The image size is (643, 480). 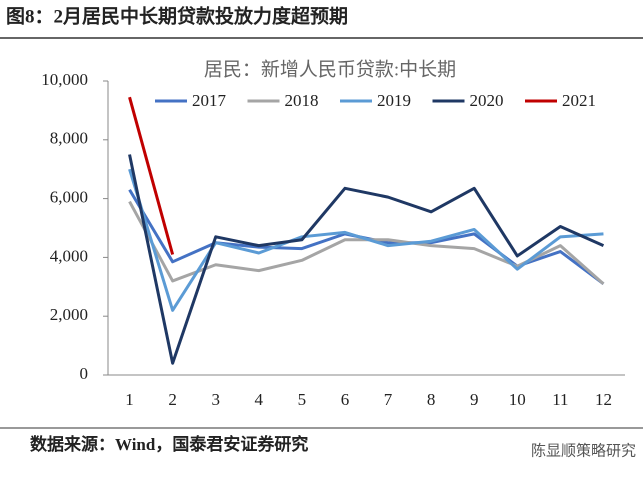 I want to click on x-tick-label: 6, so click(x=345, y=399).